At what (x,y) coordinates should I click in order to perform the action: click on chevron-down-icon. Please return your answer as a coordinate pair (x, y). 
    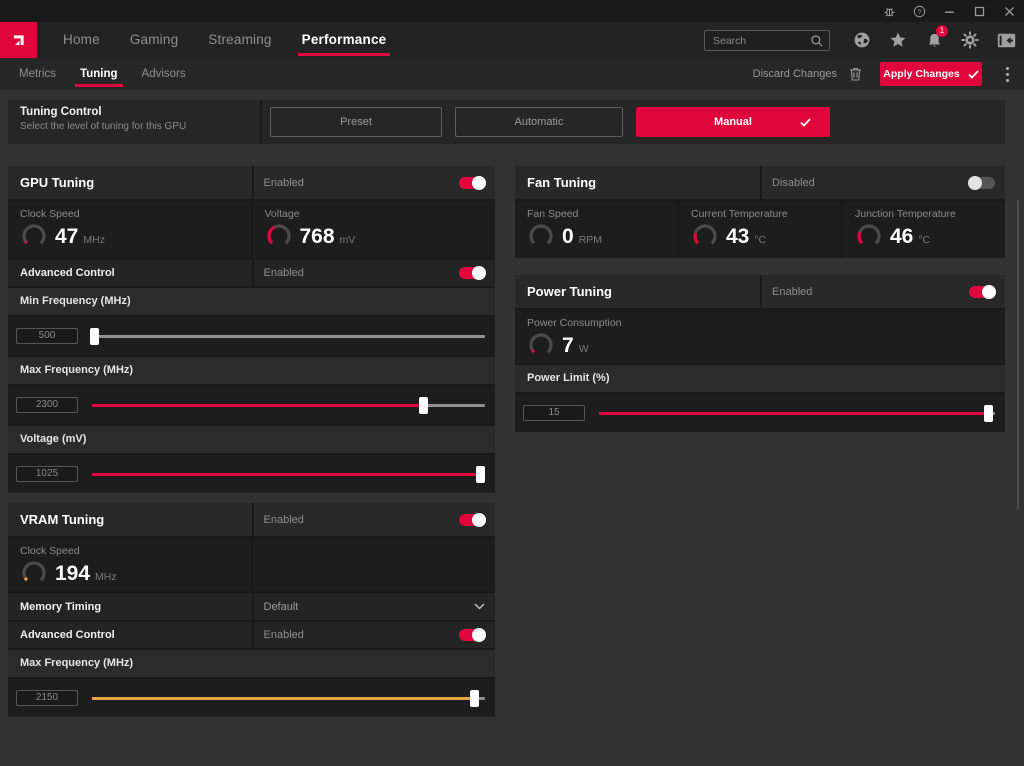
    Looking at the image, I should click on (479, 606).